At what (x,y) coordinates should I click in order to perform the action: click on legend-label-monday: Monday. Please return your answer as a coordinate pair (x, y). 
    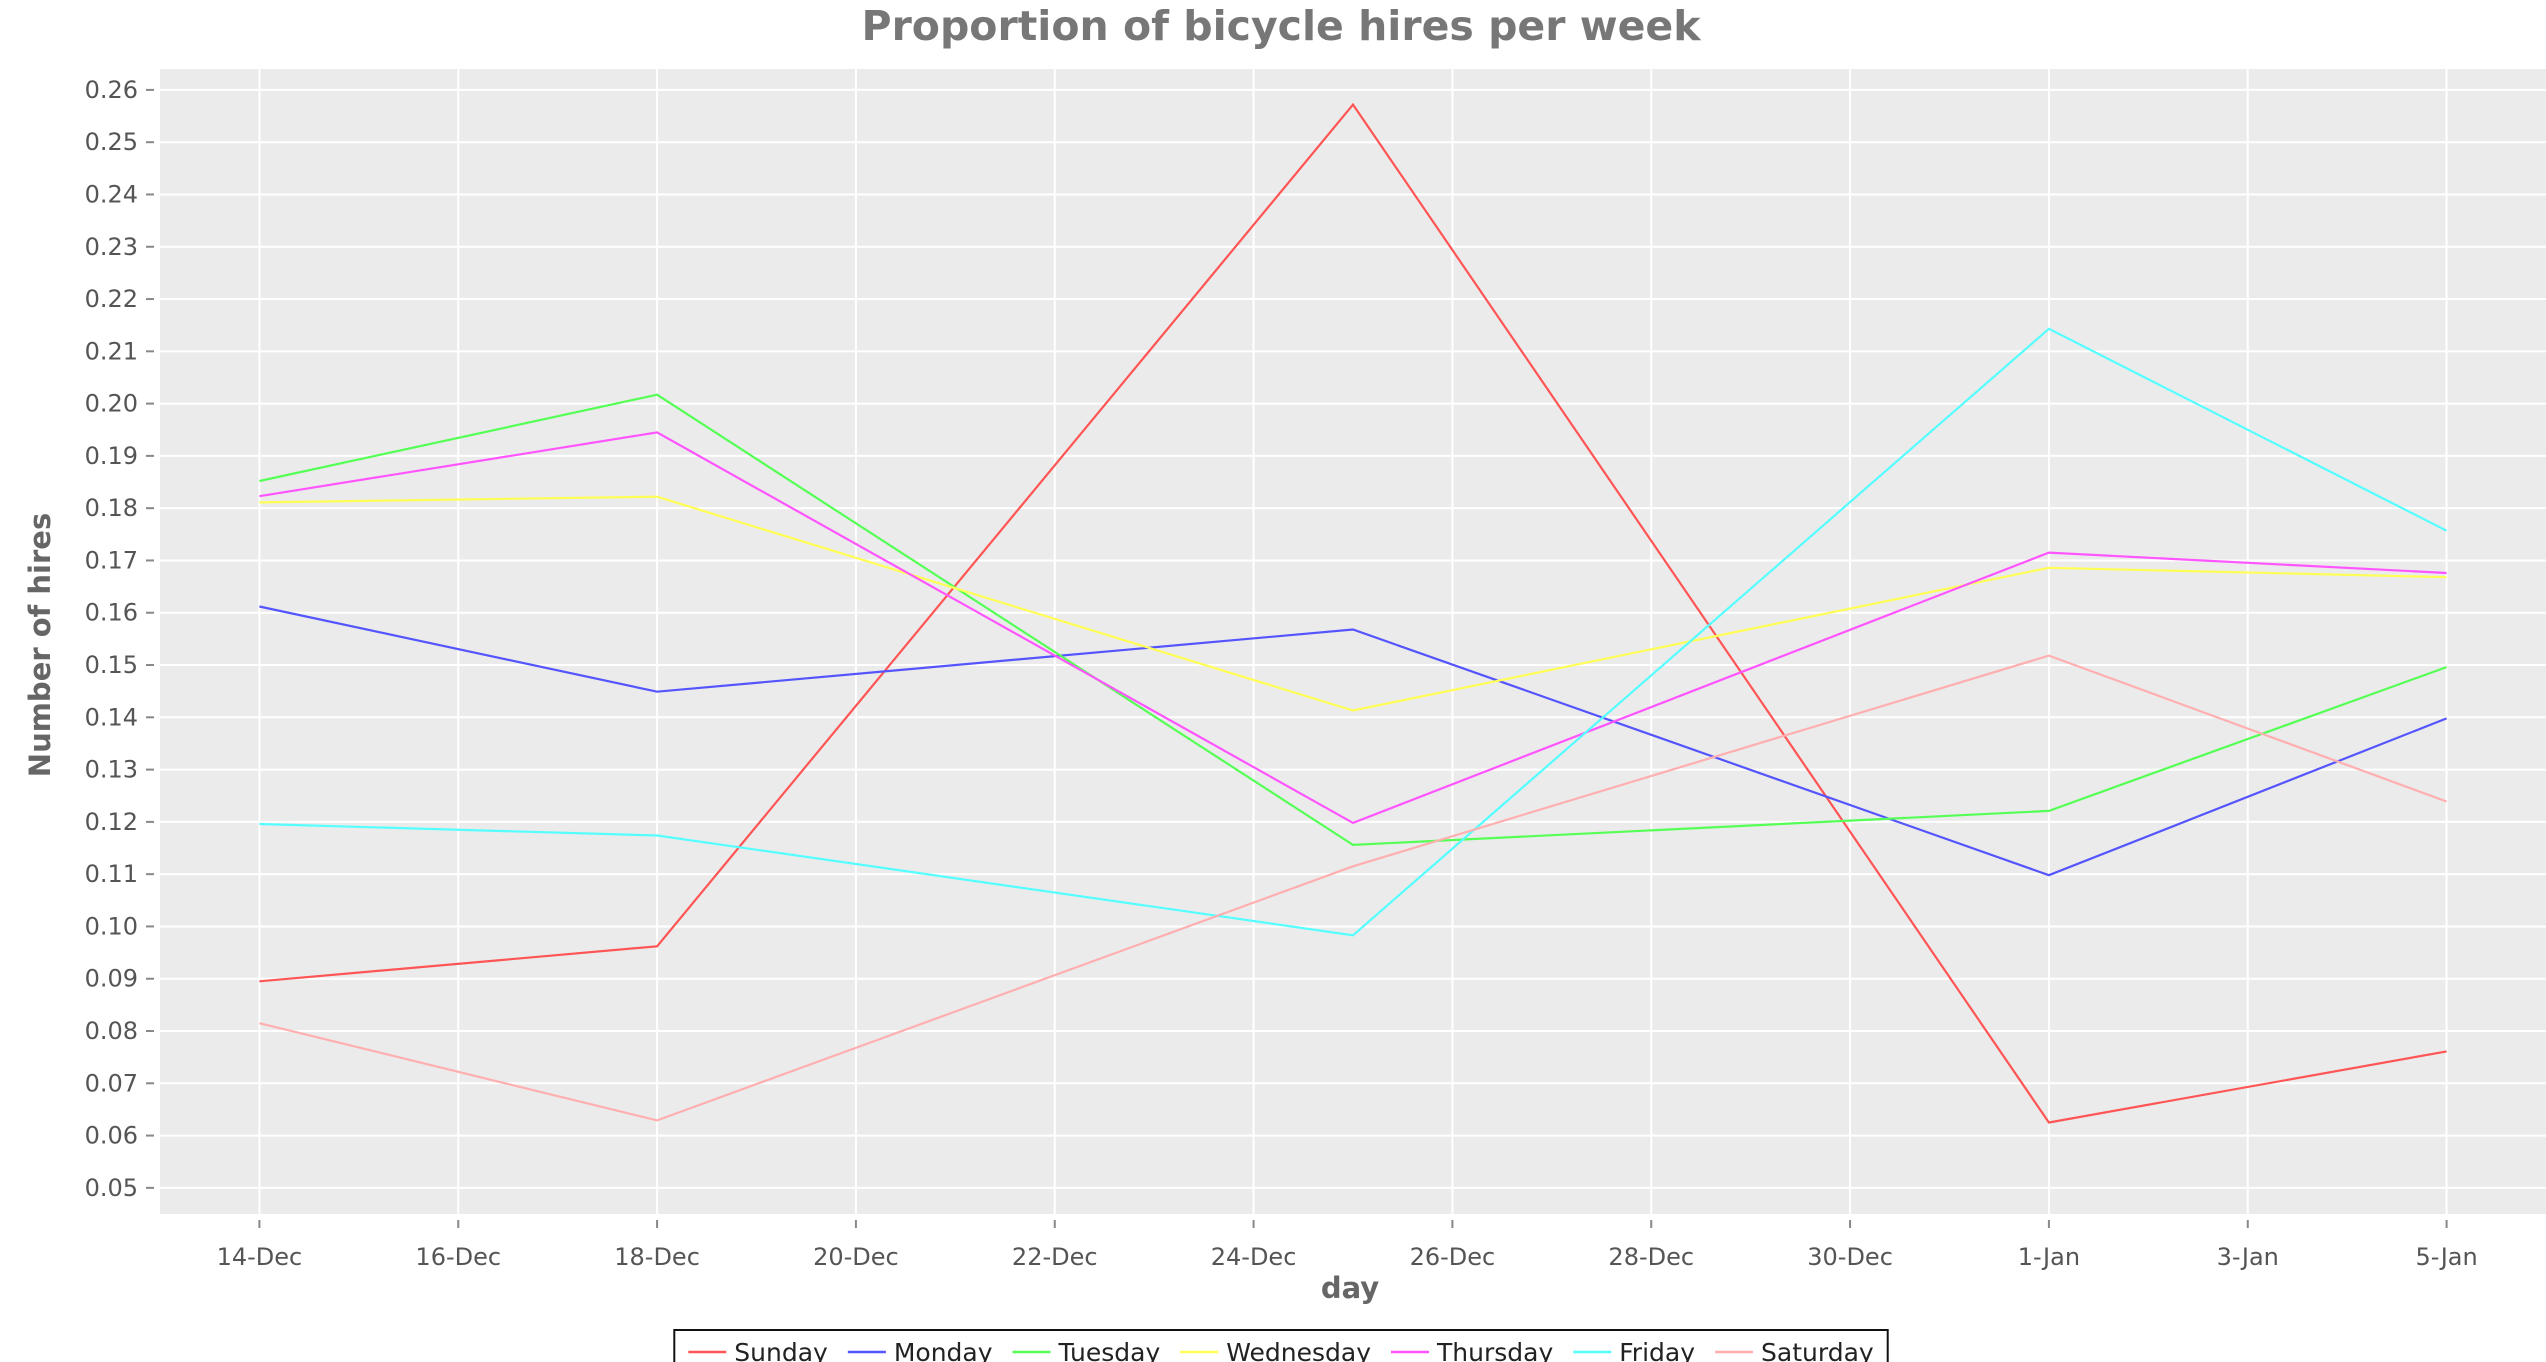
    Looking at the image, I should click on (943, 1350).